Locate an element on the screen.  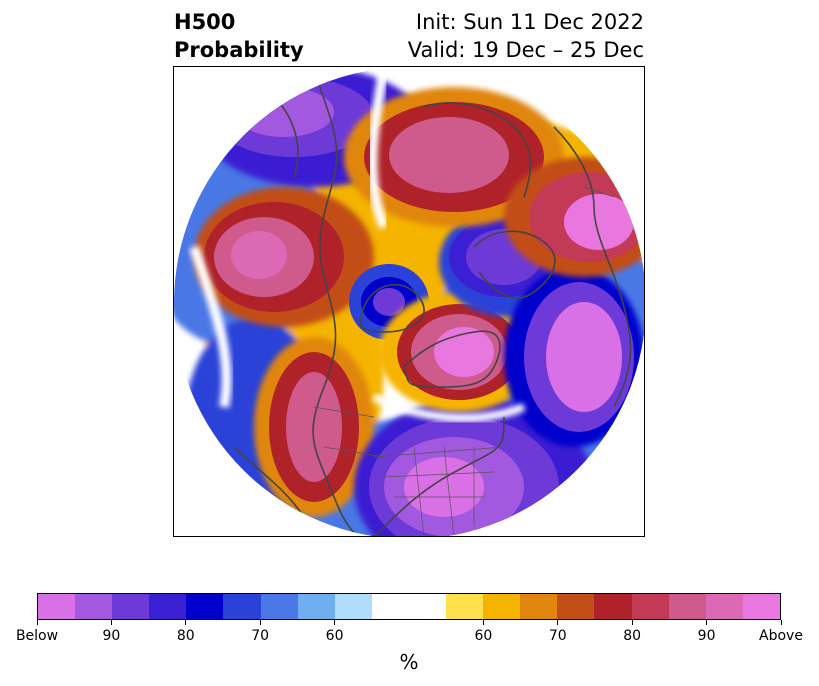
colorbar is located at coordinates (409, 606).